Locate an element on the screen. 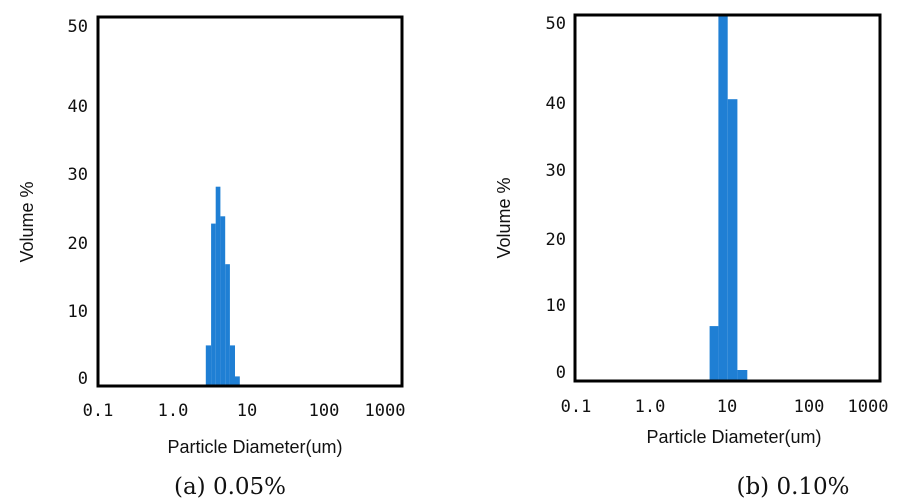 This screenshot has height=503, width=903. x-axis-label-b: Particle Diameter(um) is located at coordinates (733, 437).